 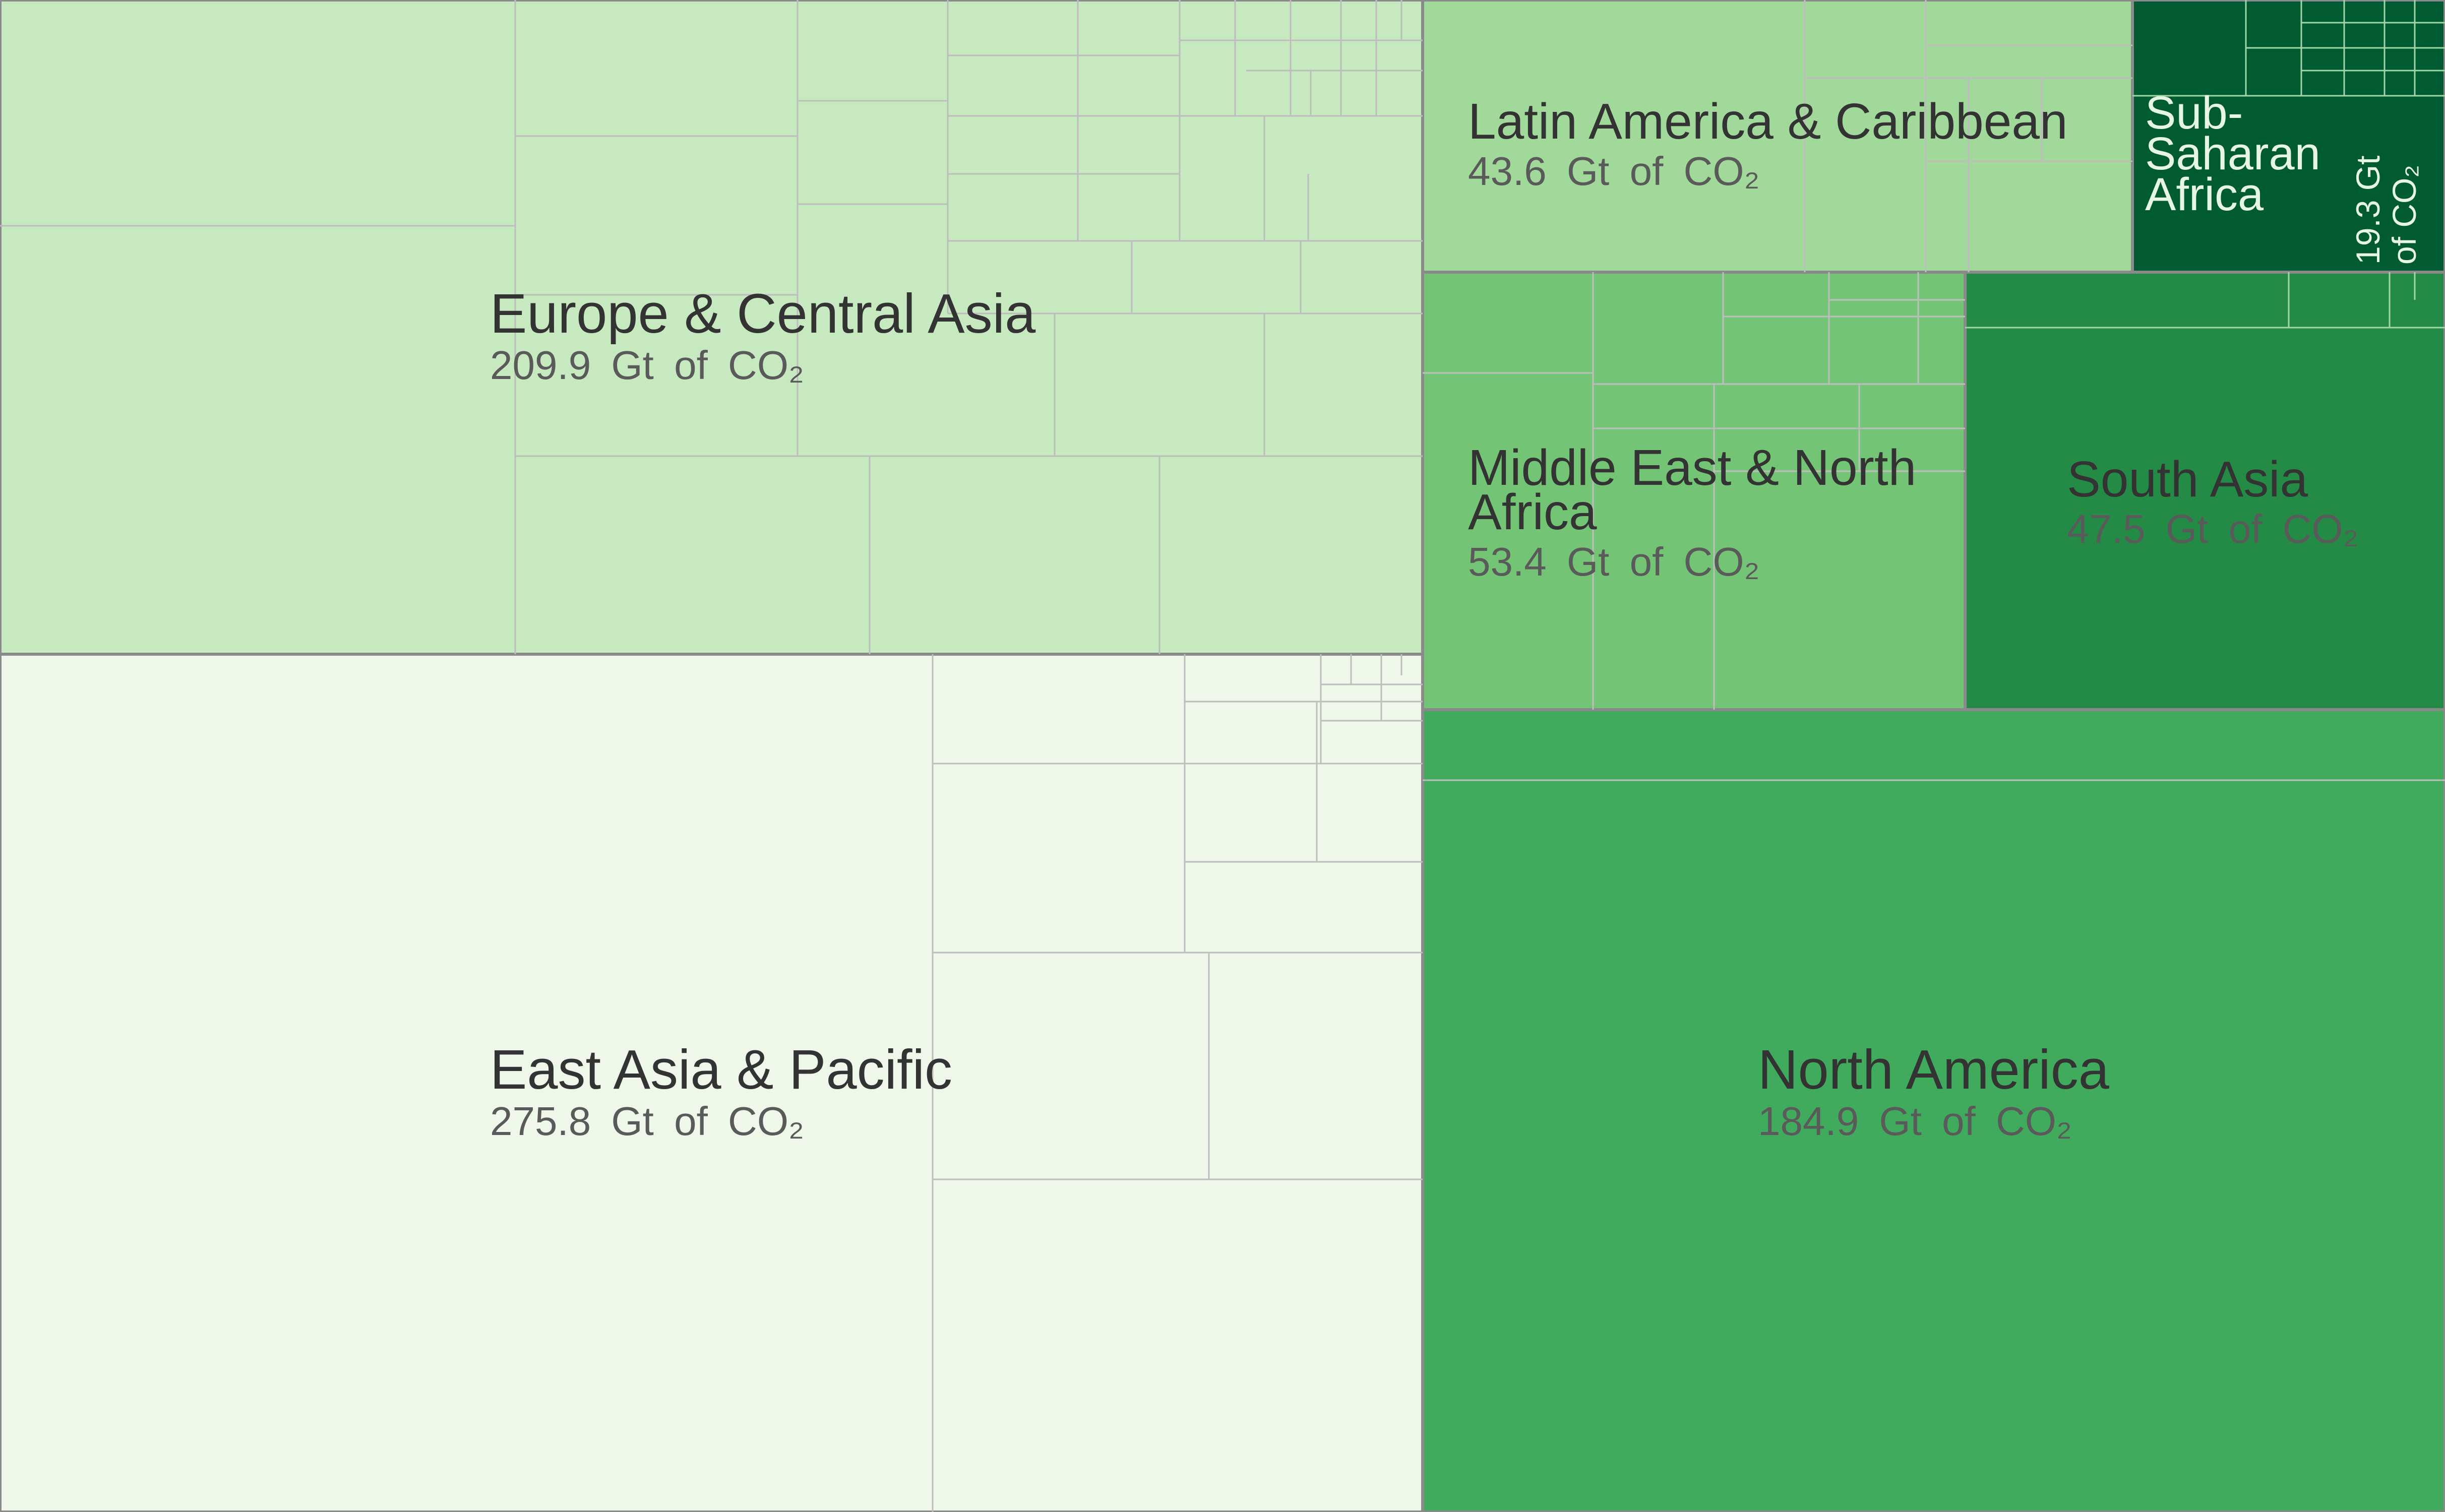 What do you see at coordinates (763, 314) in the screenshot?
I see `region-name-label: Europe & Central Asia` at bounding box center [763, 314].